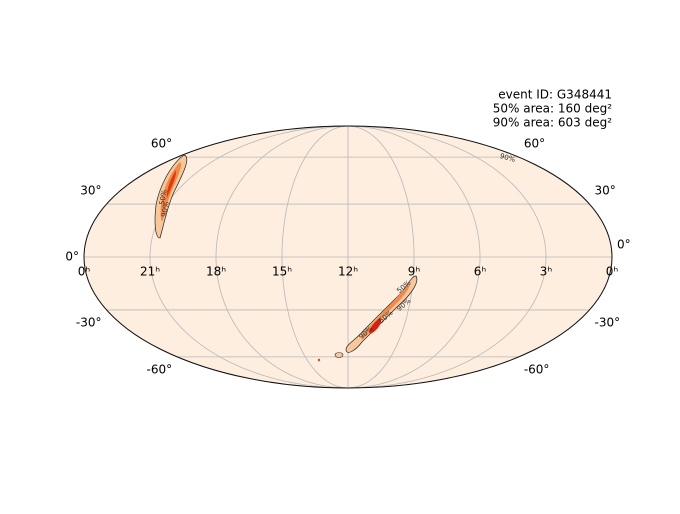 This screenshot has height=514, width=680. I want to click on dec-label-left: 0°, so click(72, 257).